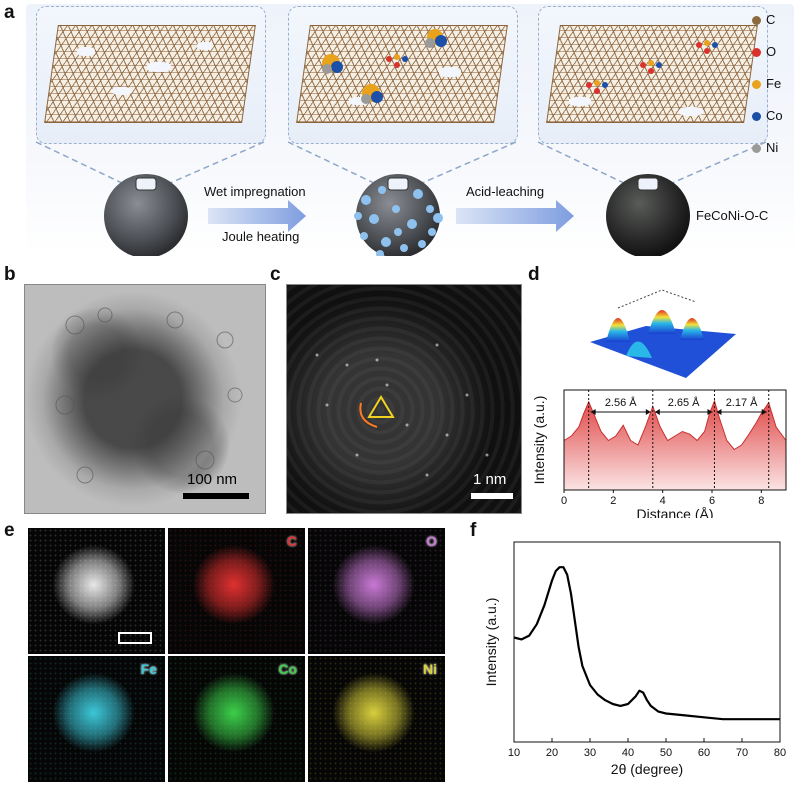  What do you see at coordinates (505, 191) in the screenshot?
I see `step2-top-label: Acid-leaching` at bounding box center [505, 191].